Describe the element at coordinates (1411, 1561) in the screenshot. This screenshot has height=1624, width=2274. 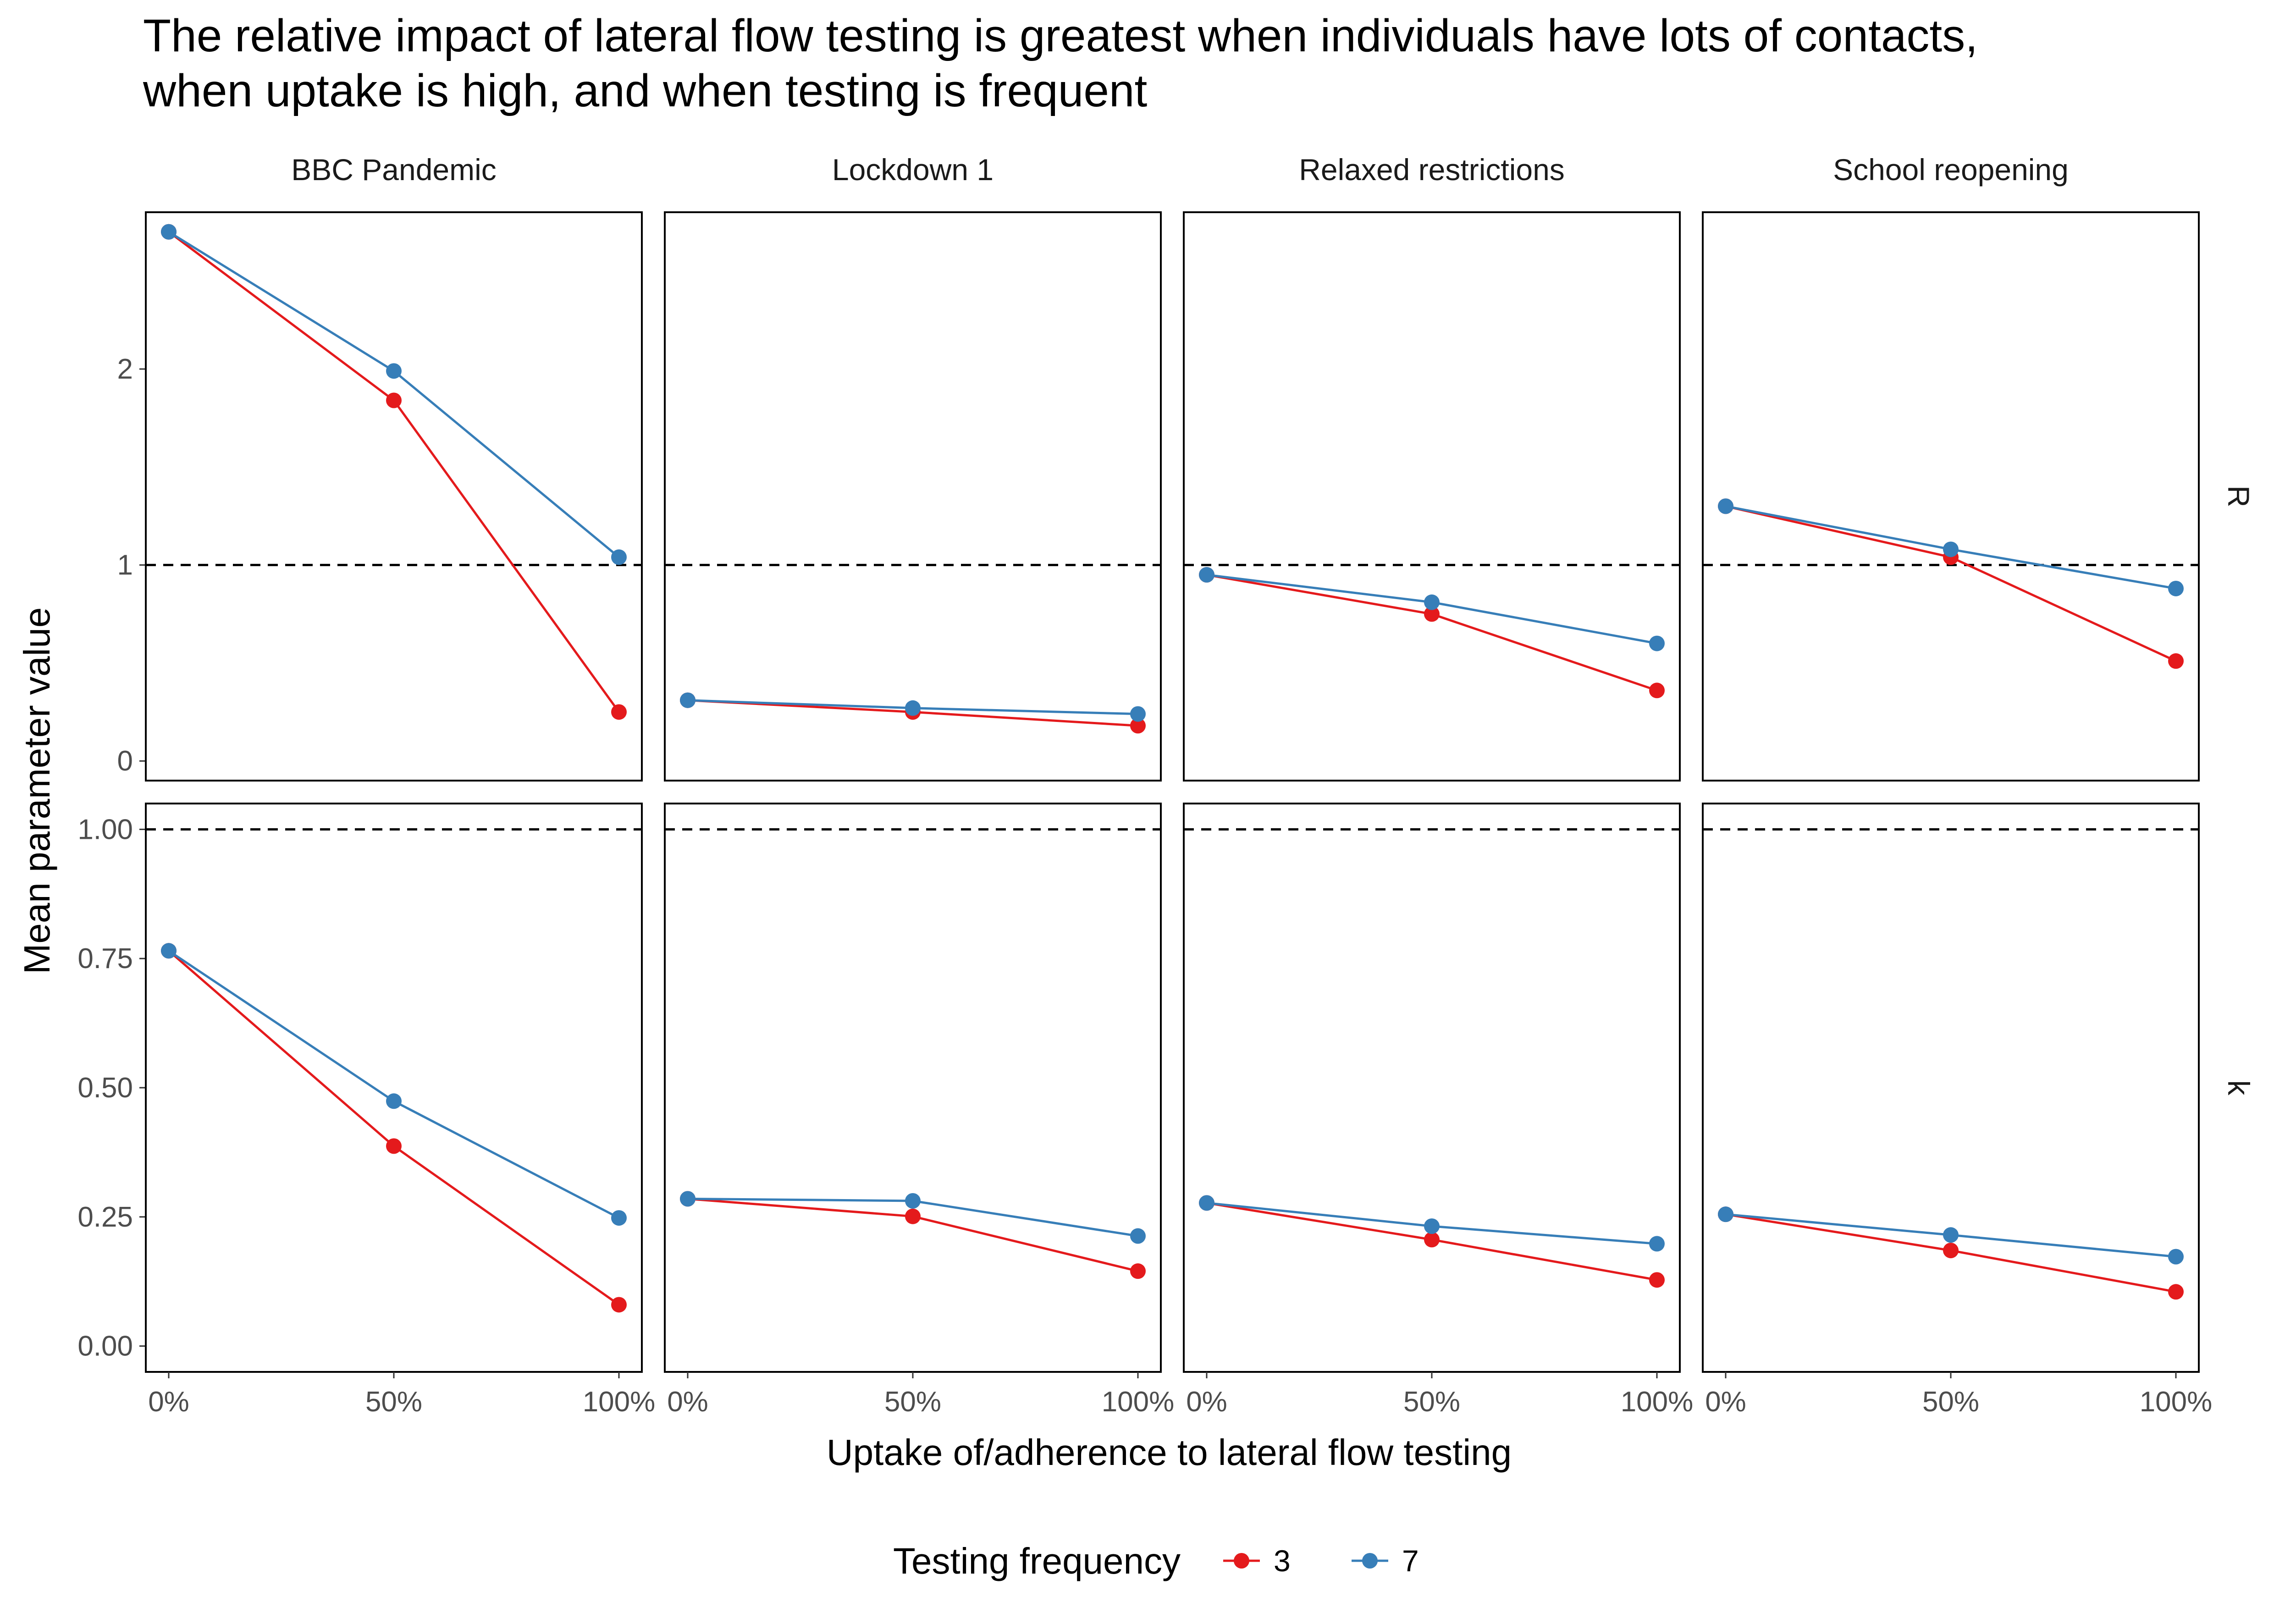
I see `legend-label-7: 7` at that location.